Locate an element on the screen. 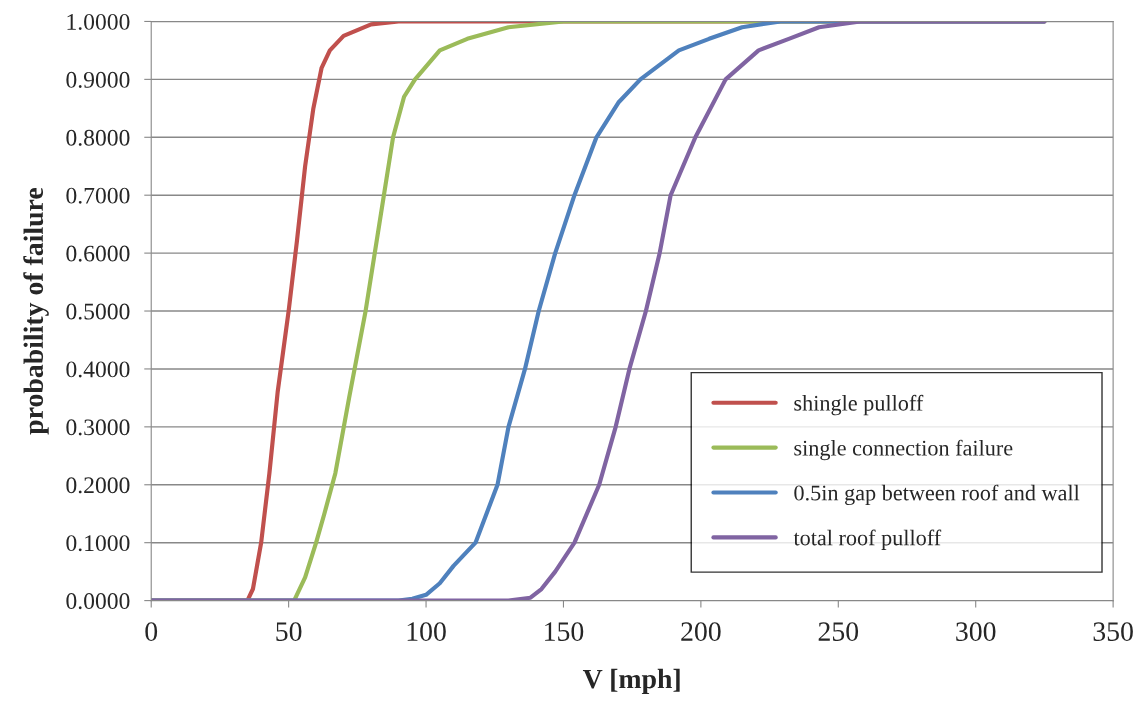  y-tick-label: 0.5000 is located at coordinates (98, 311).